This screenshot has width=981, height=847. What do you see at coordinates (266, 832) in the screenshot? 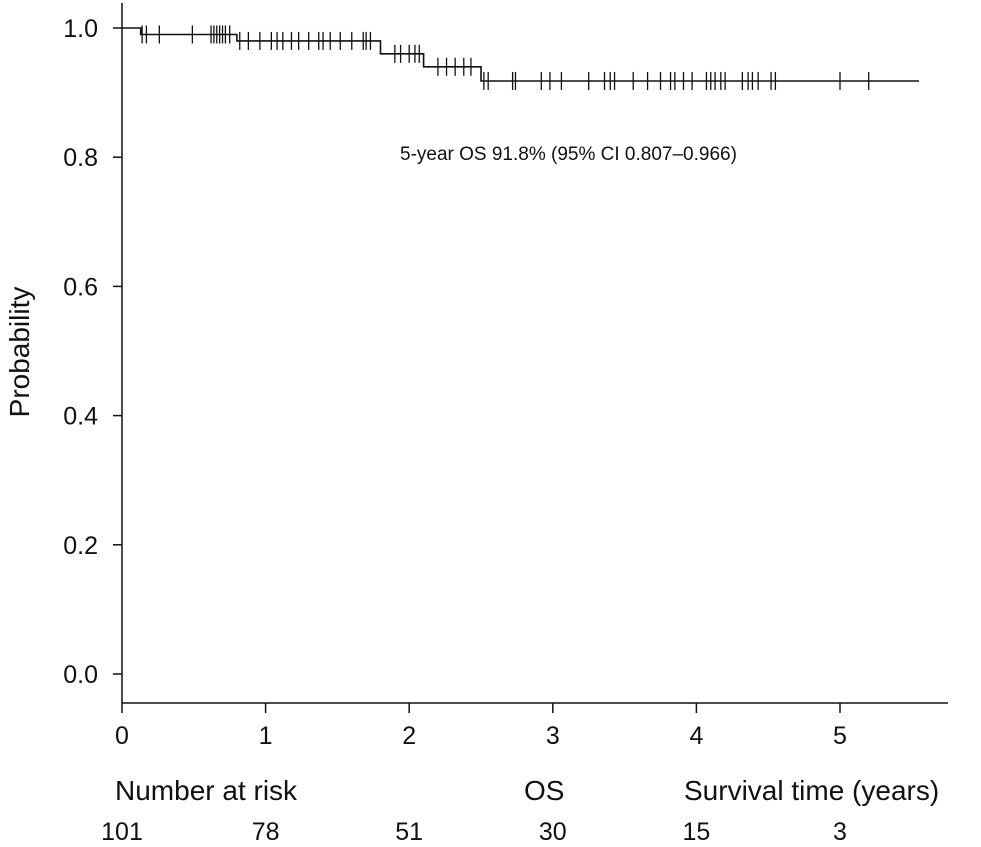
I see `risk-count: 78` at bounding box center [266, 832].